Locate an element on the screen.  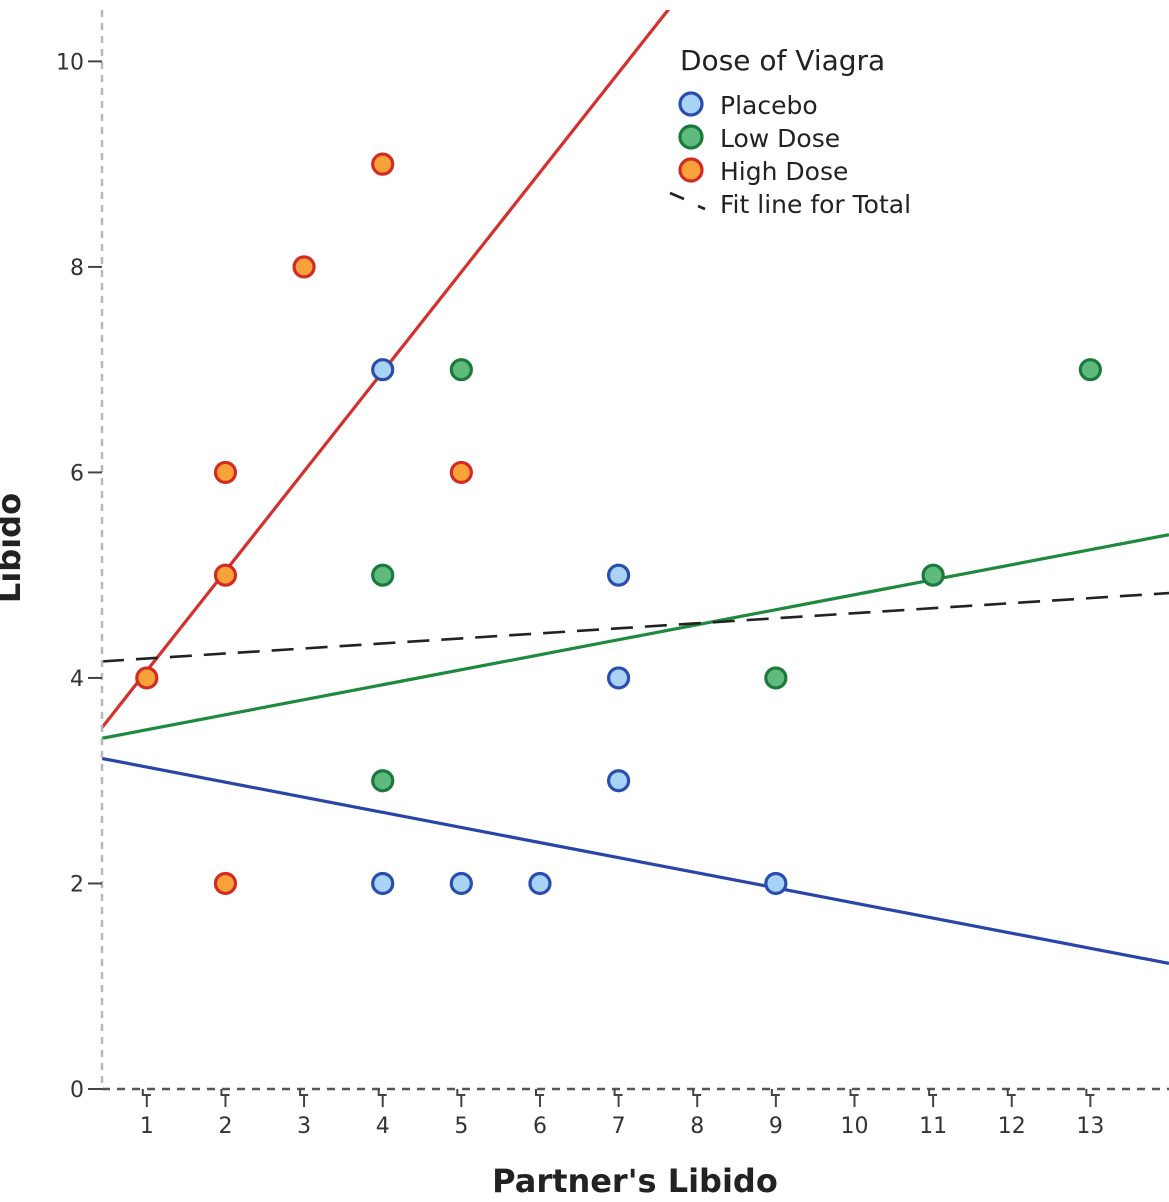
y-tick-label: 4 is located at coordinates (77, 679).